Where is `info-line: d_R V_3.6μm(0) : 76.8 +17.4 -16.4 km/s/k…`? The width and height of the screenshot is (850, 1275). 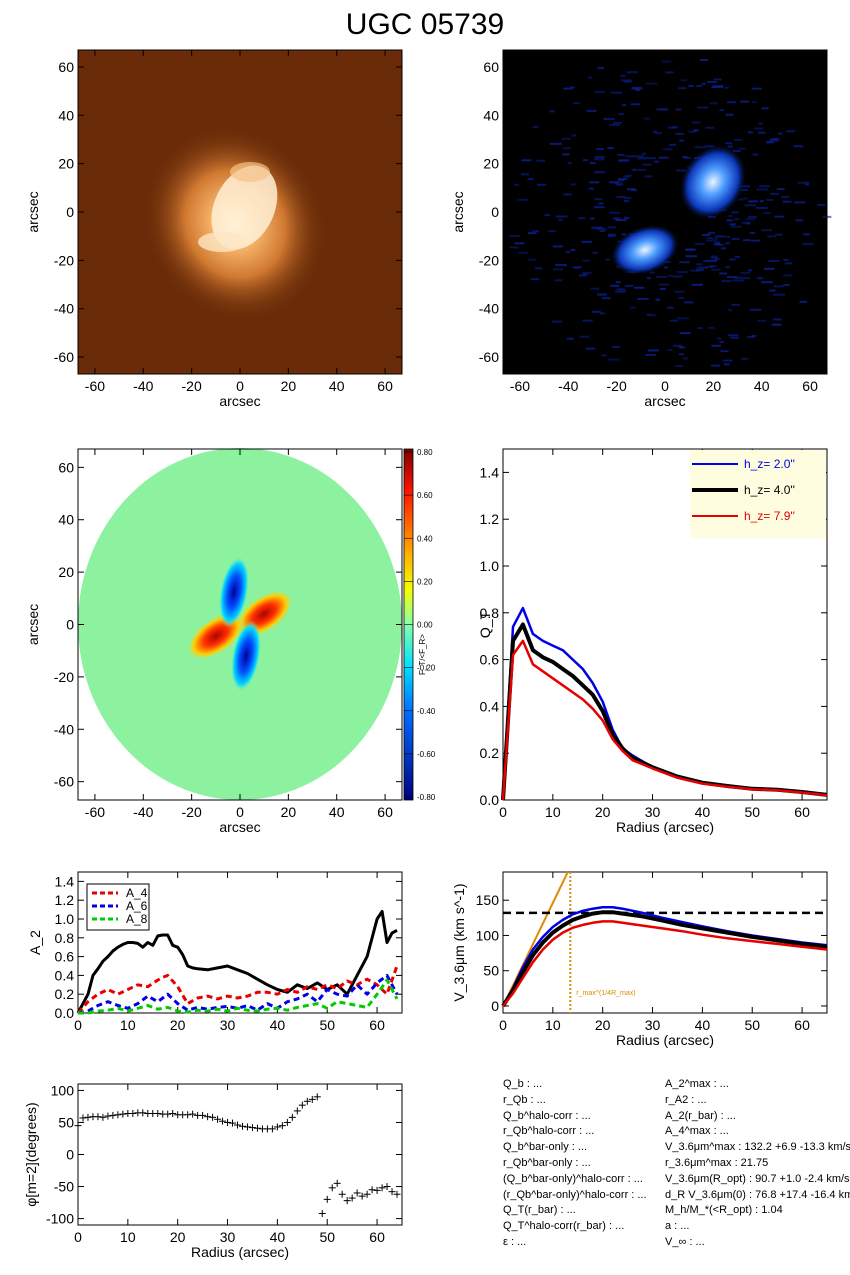
info-line: d_R V_3.6μm(0) : 76.8 +17.4 -16.4 km/s/k… is located at coordinates (757, 1194).